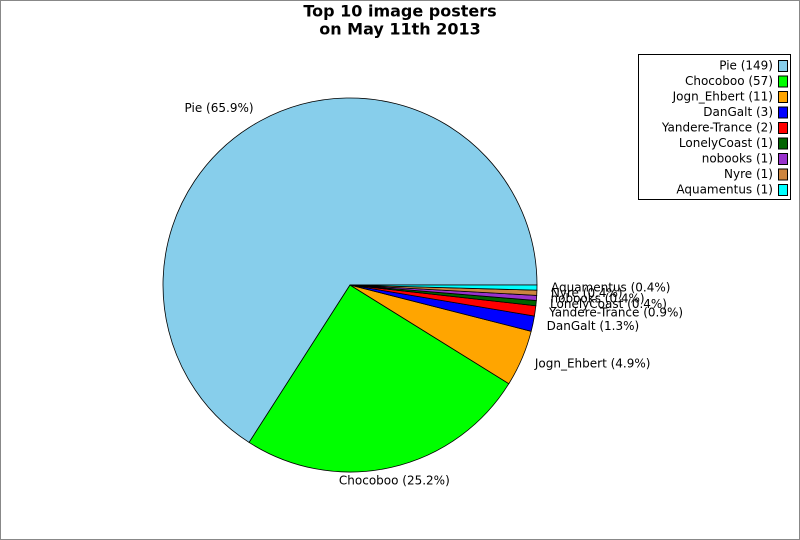  I want to click on slice-label: nobooks (0.4%), so click(598, 298).